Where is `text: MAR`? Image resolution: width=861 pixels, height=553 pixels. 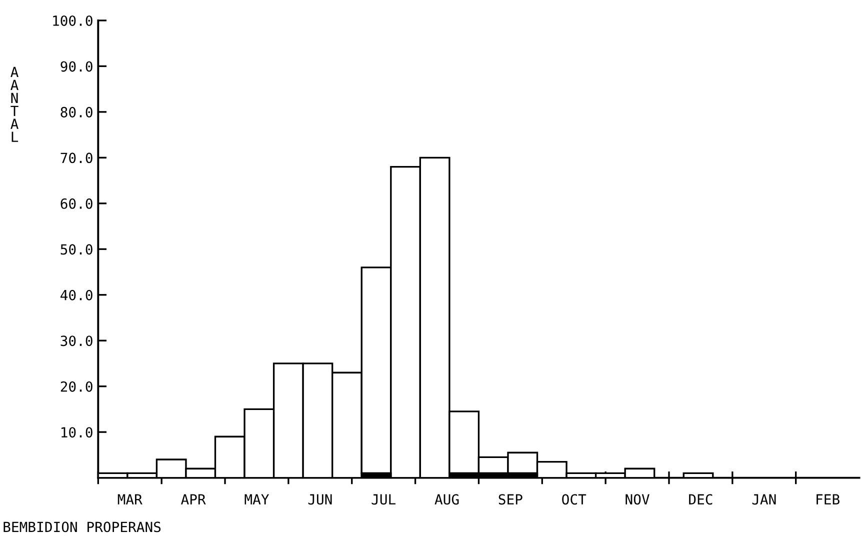
text: MAR is located at coordinates (130, 499).